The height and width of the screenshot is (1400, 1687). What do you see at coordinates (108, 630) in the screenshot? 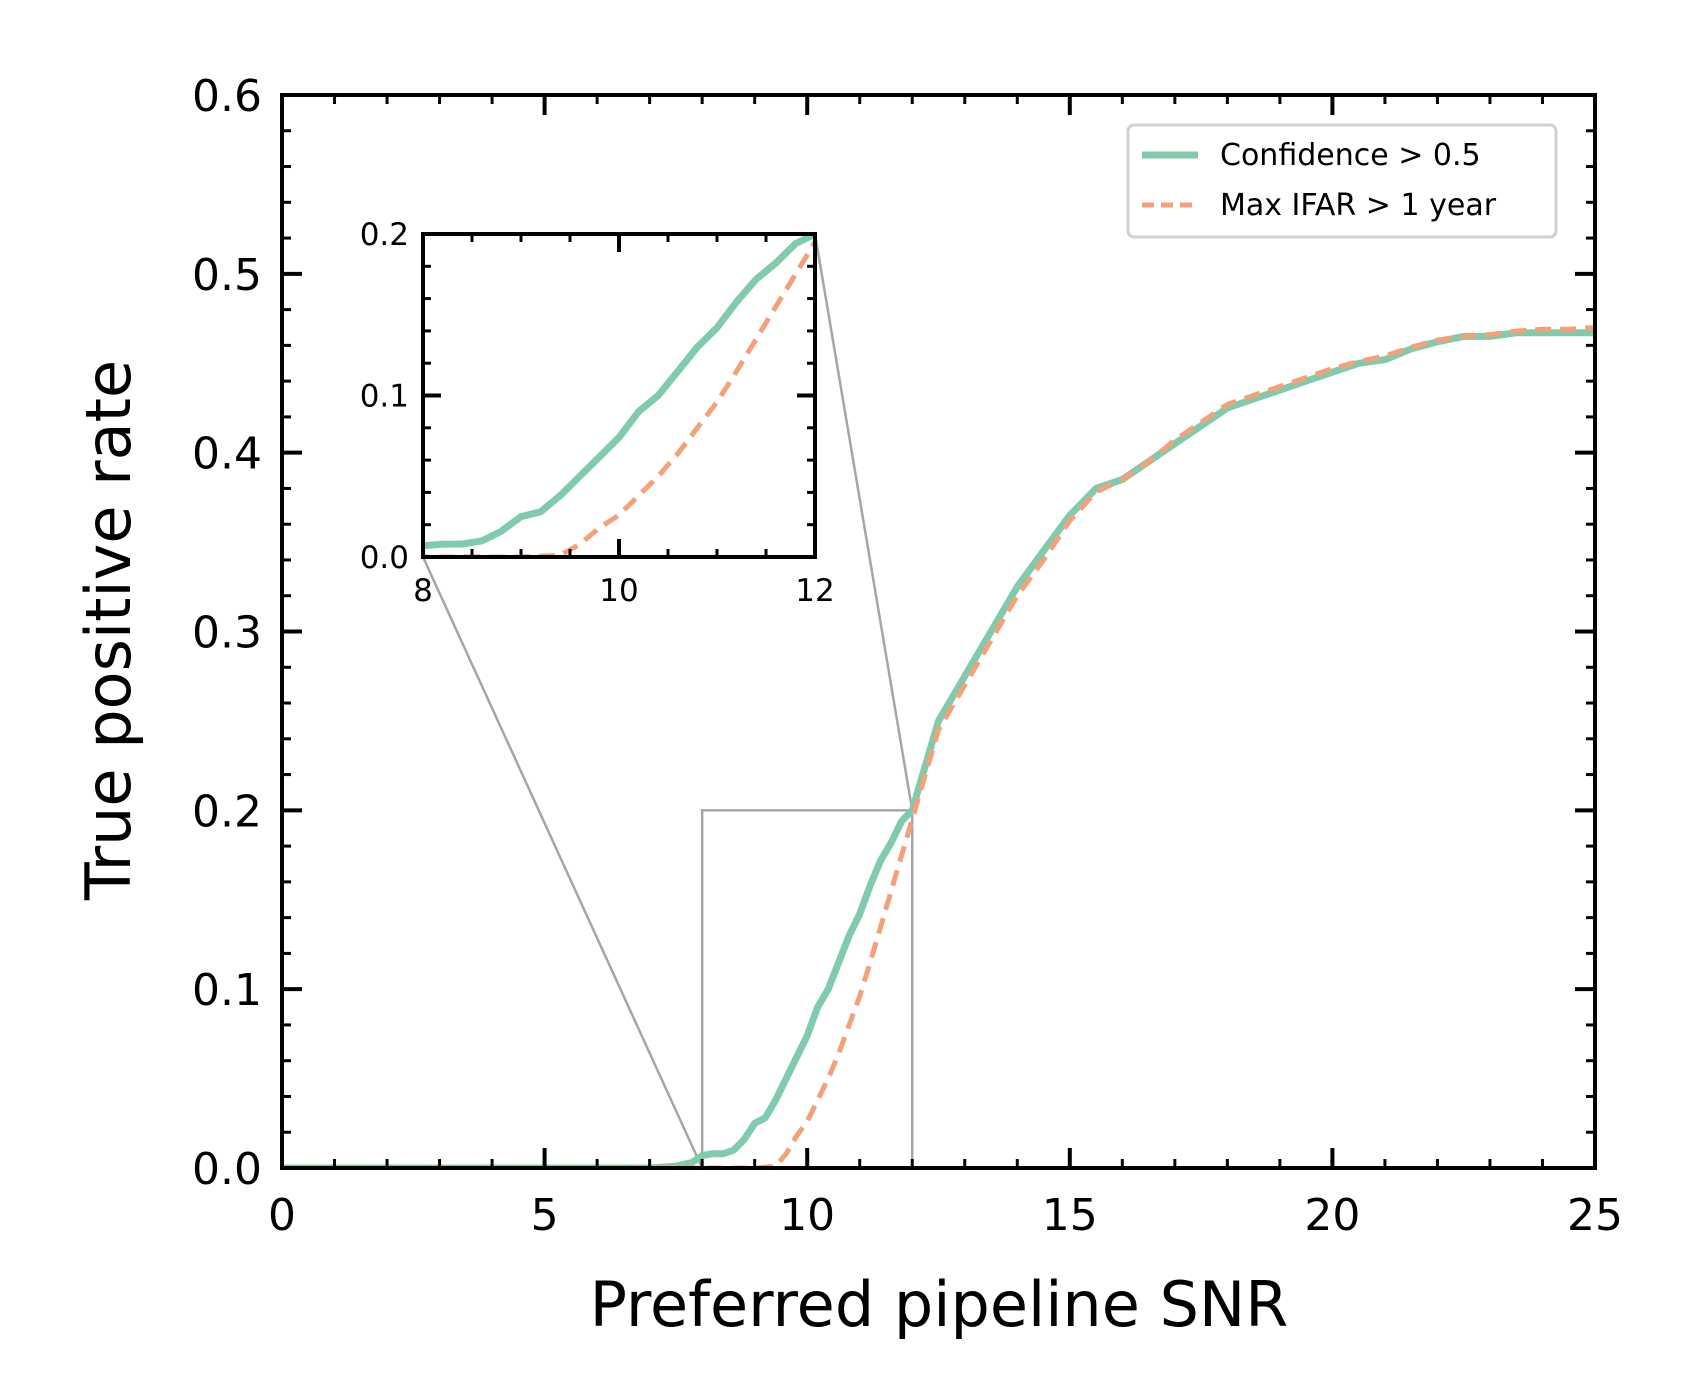
I see `y-axis-label: True positive rate` at bounding box center [108, 630].